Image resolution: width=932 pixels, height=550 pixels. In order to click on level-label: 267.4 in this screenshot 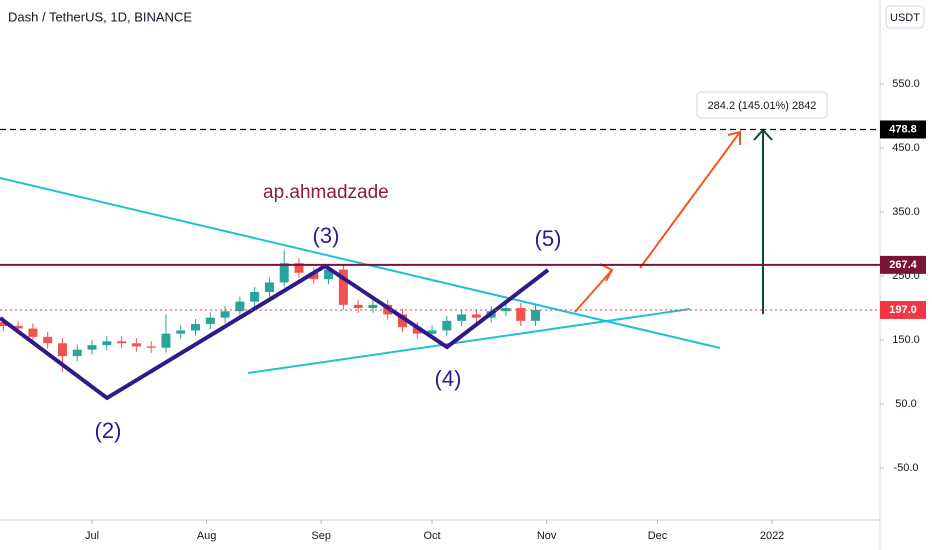, I will do `click(903, 265)`.